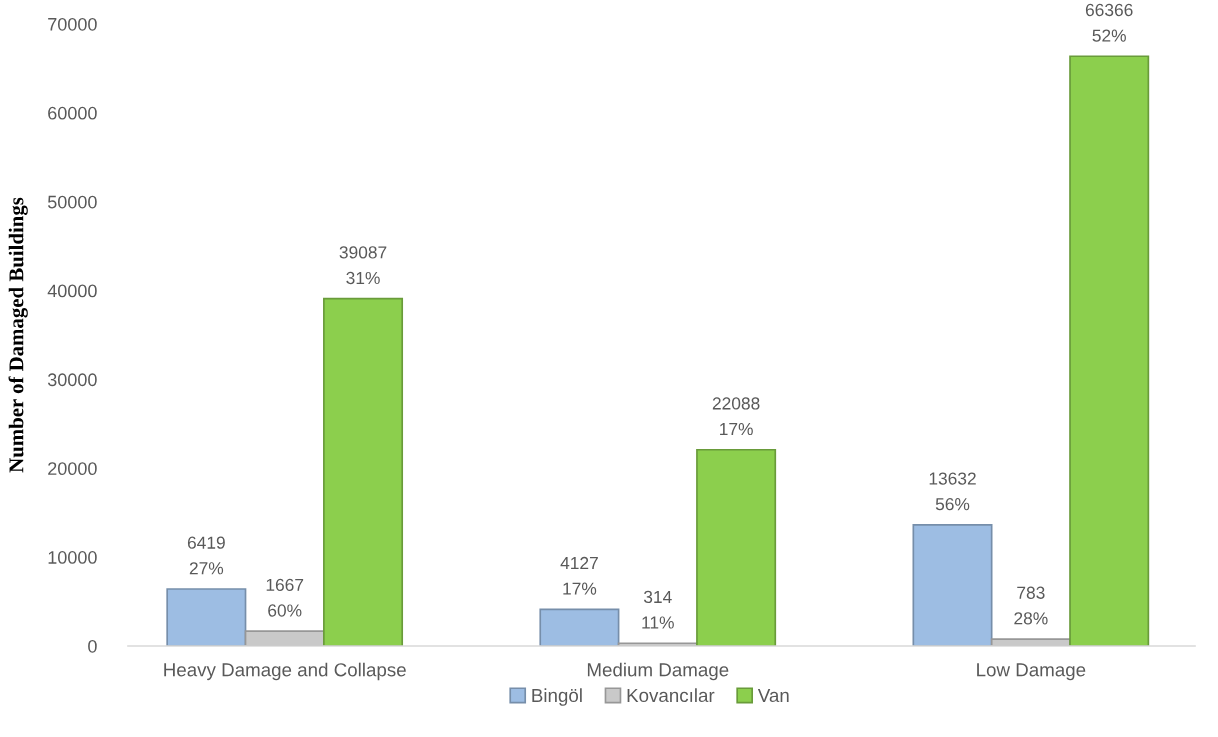  I want to click on x-tick-label: Low Damage, so click(1031, 672).